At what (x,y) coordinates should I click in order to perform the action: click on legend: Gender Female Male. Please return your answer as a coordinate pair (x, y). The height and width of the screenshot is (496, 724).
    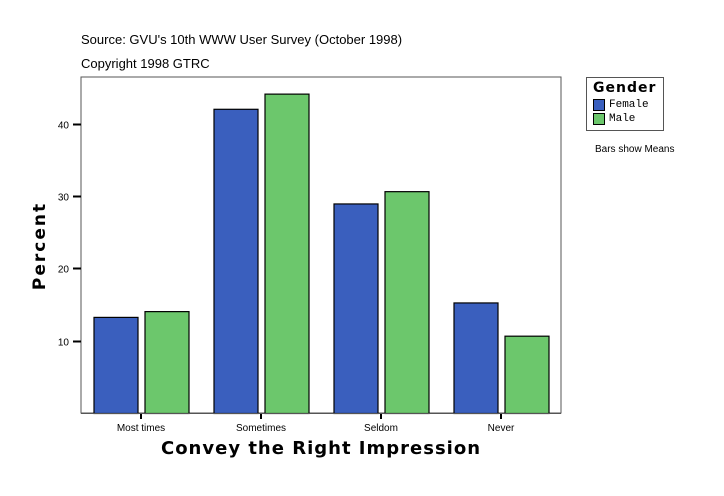
    Looking at the image, I should click on (625, 104).